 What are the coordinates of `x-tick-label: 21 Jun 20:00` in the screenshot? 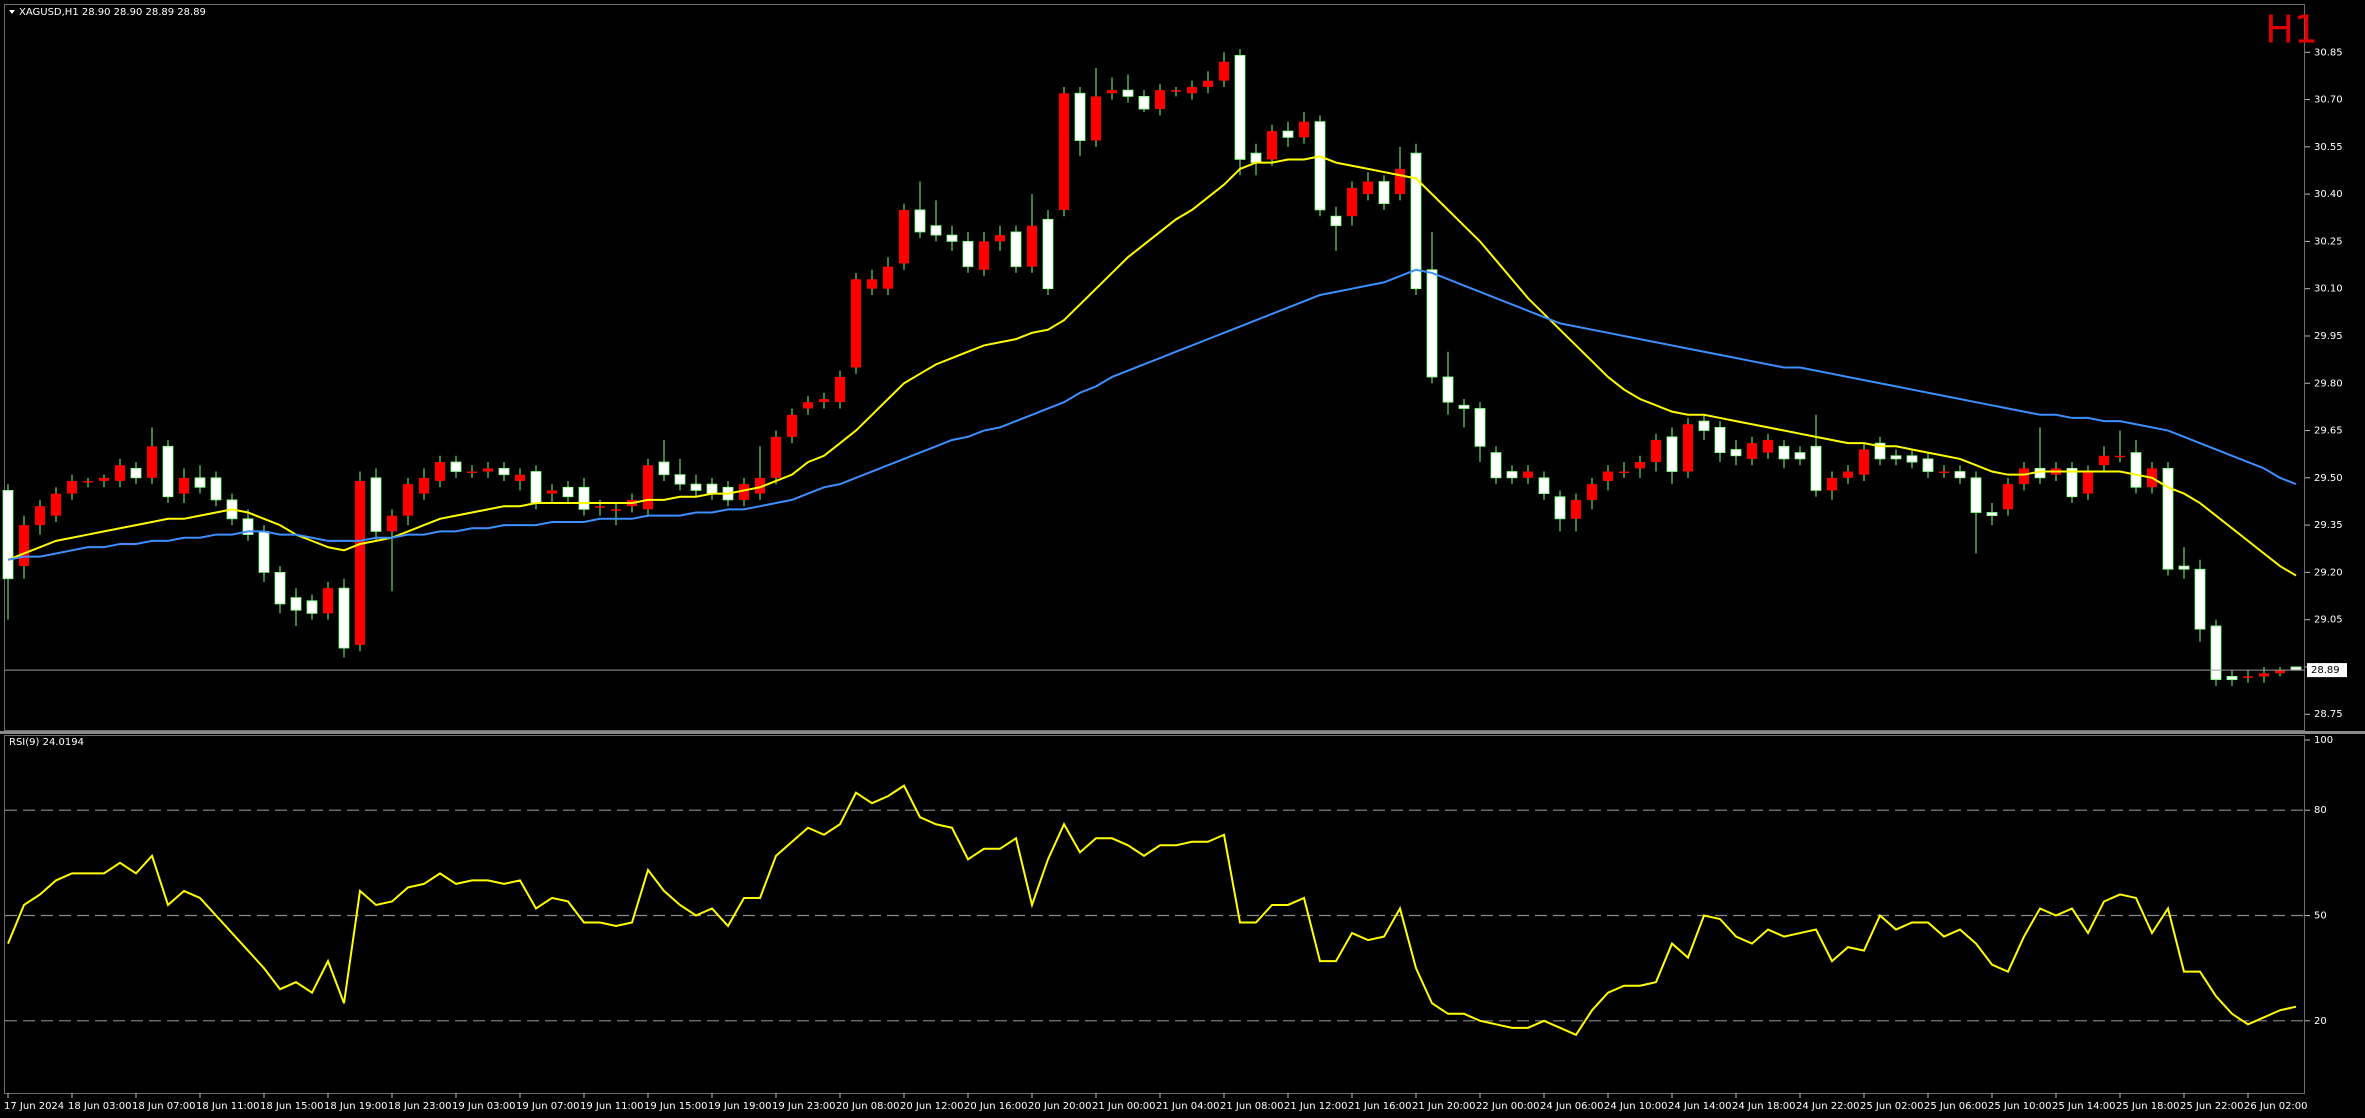 It's located at (1444, 1106).